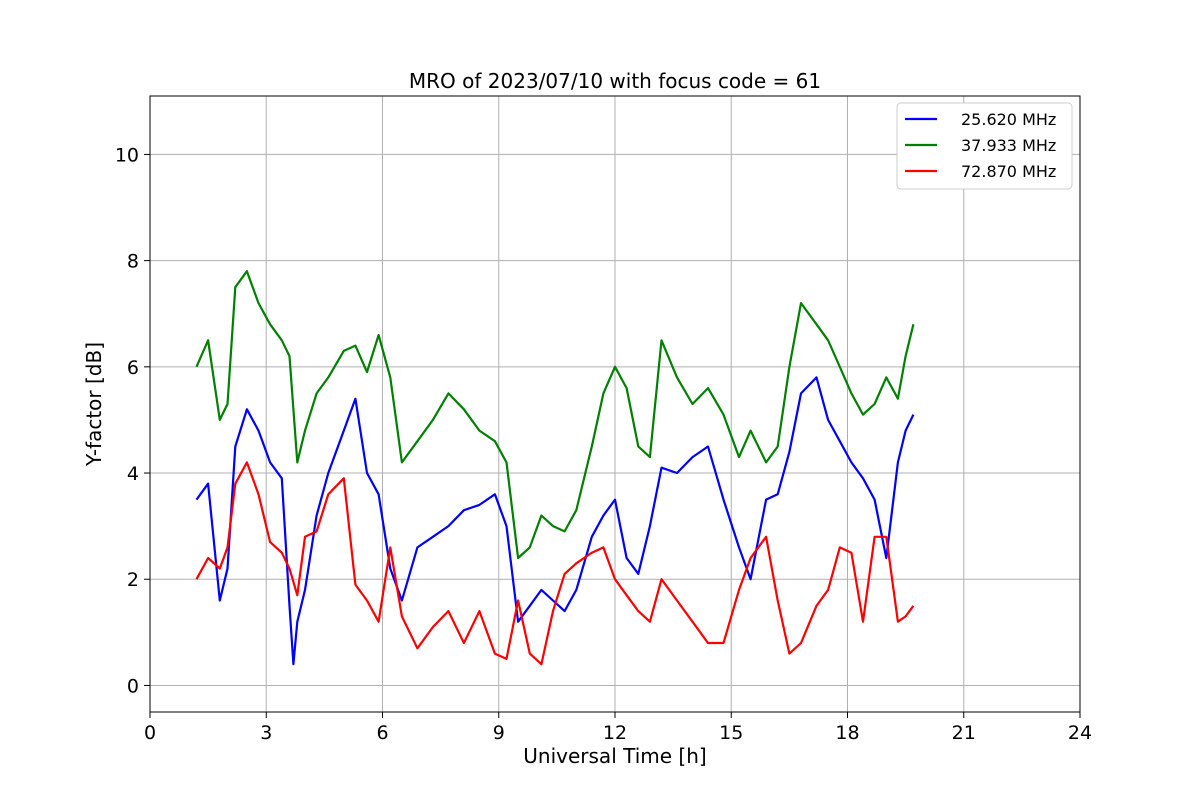 This screenshot has height=800, width=1200. Describe the element at coordinates (94, 404) in the screenshot. I see `y-axis-label: Y-factor [dB]` at that location.